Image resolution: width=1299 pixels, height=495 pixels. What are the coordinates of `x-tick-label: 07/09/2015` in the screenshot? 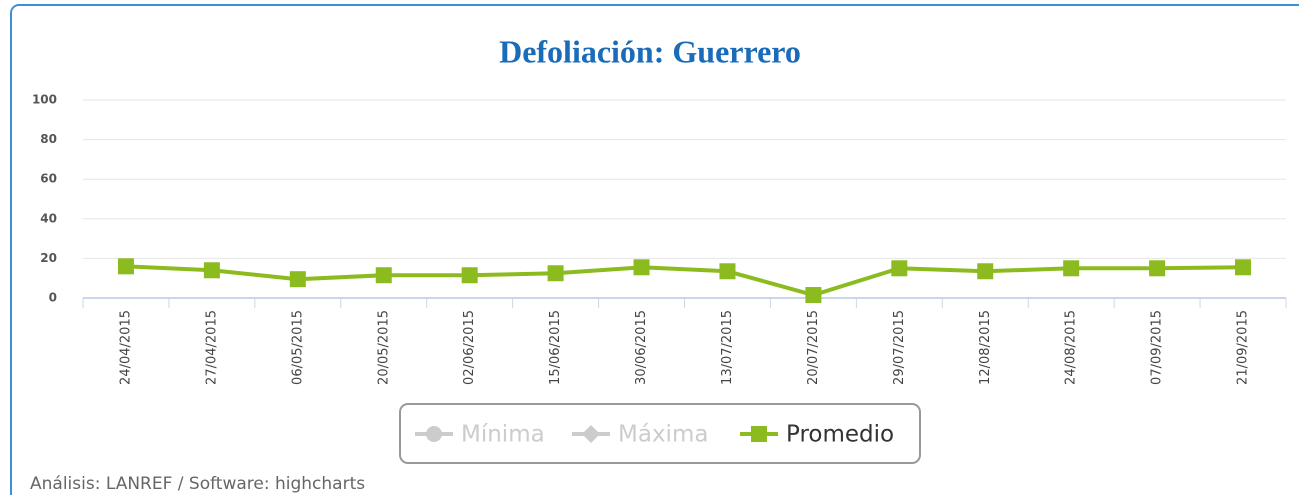 It's located at (1157, 347).